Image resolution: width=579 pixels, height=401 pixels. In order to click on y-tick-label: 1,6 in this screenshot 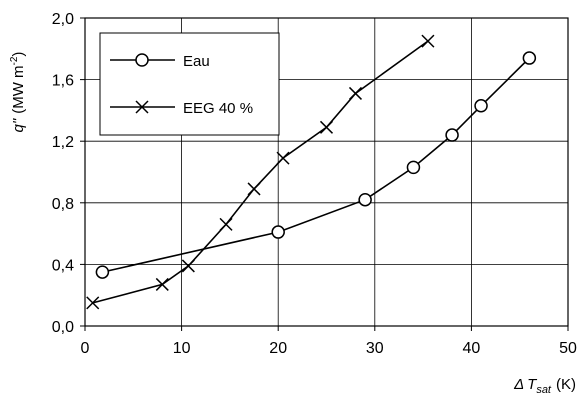, I will do `click(63, 81)`.